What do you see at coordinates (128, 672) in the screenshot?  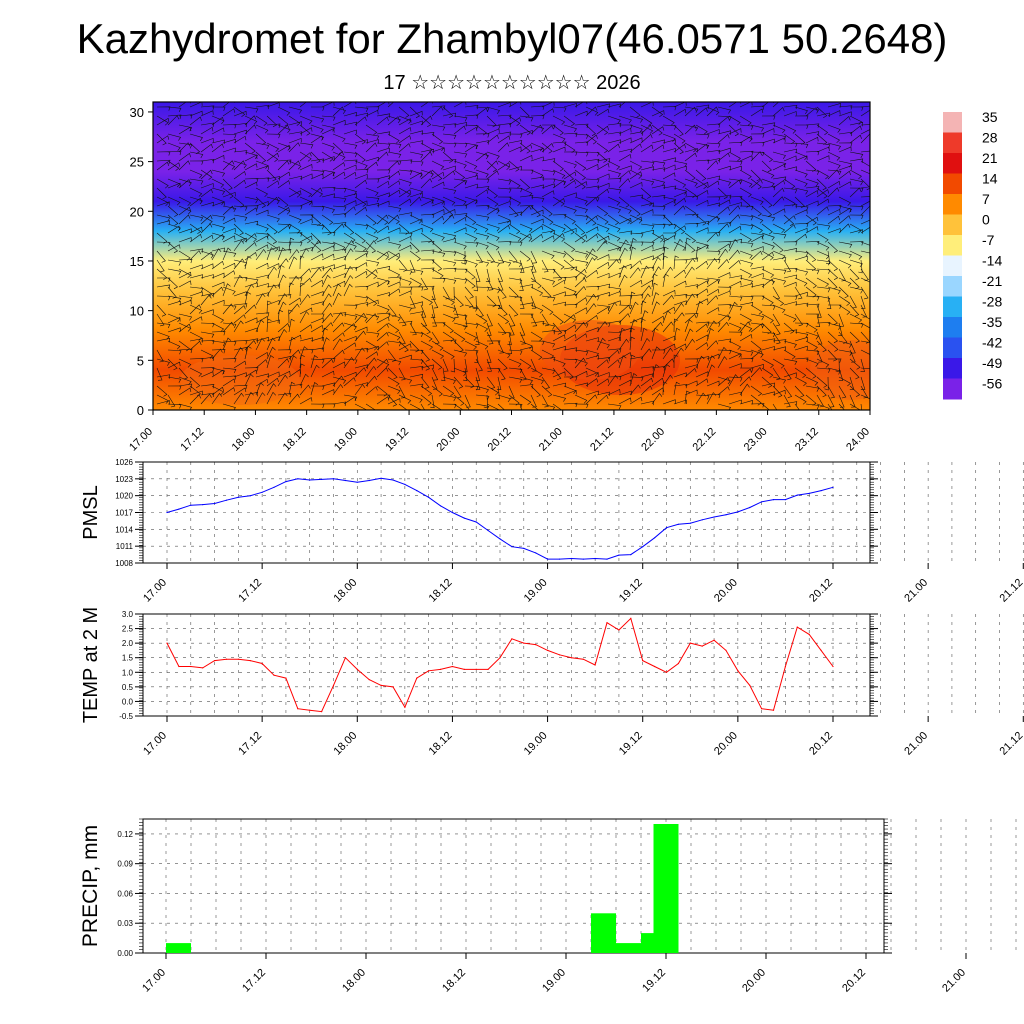 I see `temp-y-tick-label: 1.0` at bounding box center [128, 672].